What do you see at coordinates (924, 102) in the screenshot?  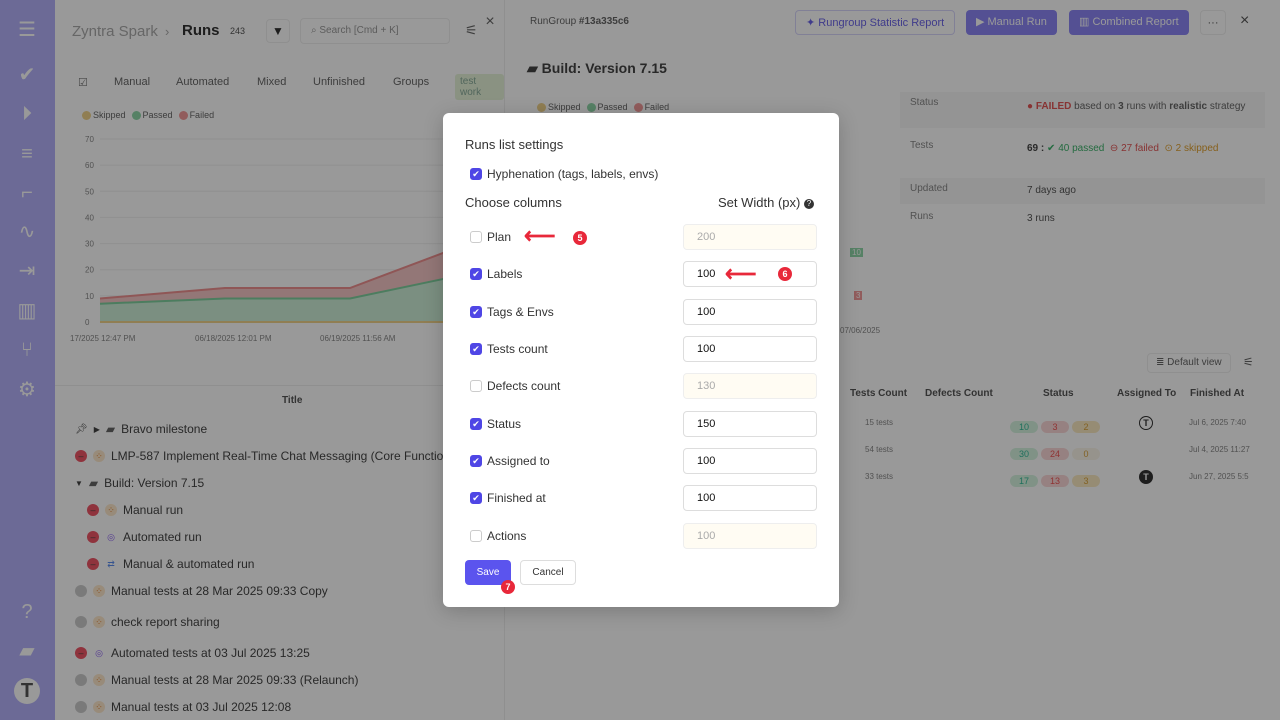 I see `status-label: Status` at bounding box center [924, 102].